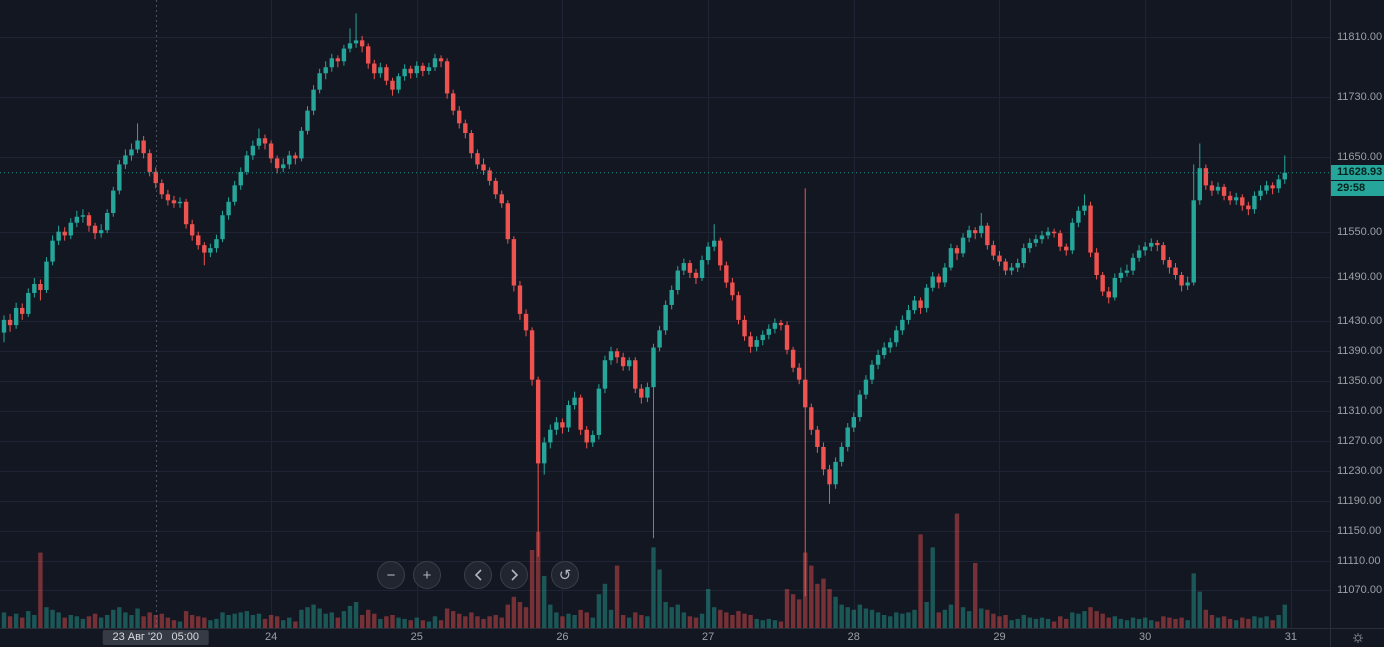  Describe the element at coordinates (853, 637) in the screenshot. I see `time-axis-label: 28` at that location.